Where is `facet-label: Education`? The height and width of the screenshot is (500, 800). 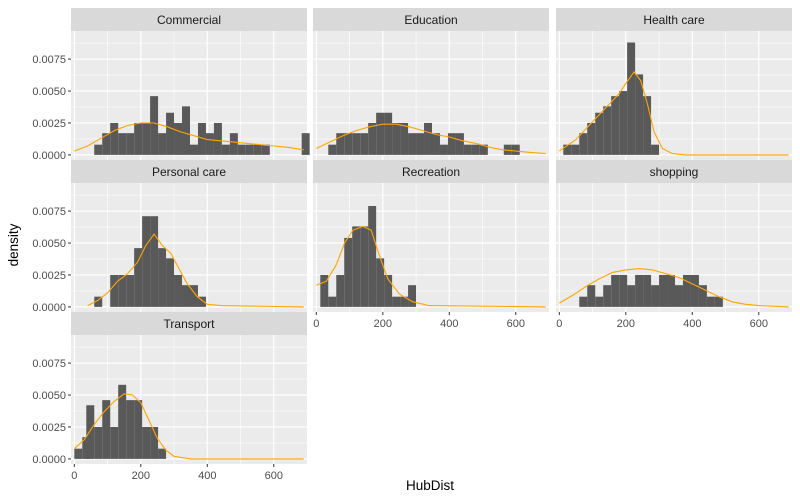 facet-label: Education is located at coordinates (430, 20).